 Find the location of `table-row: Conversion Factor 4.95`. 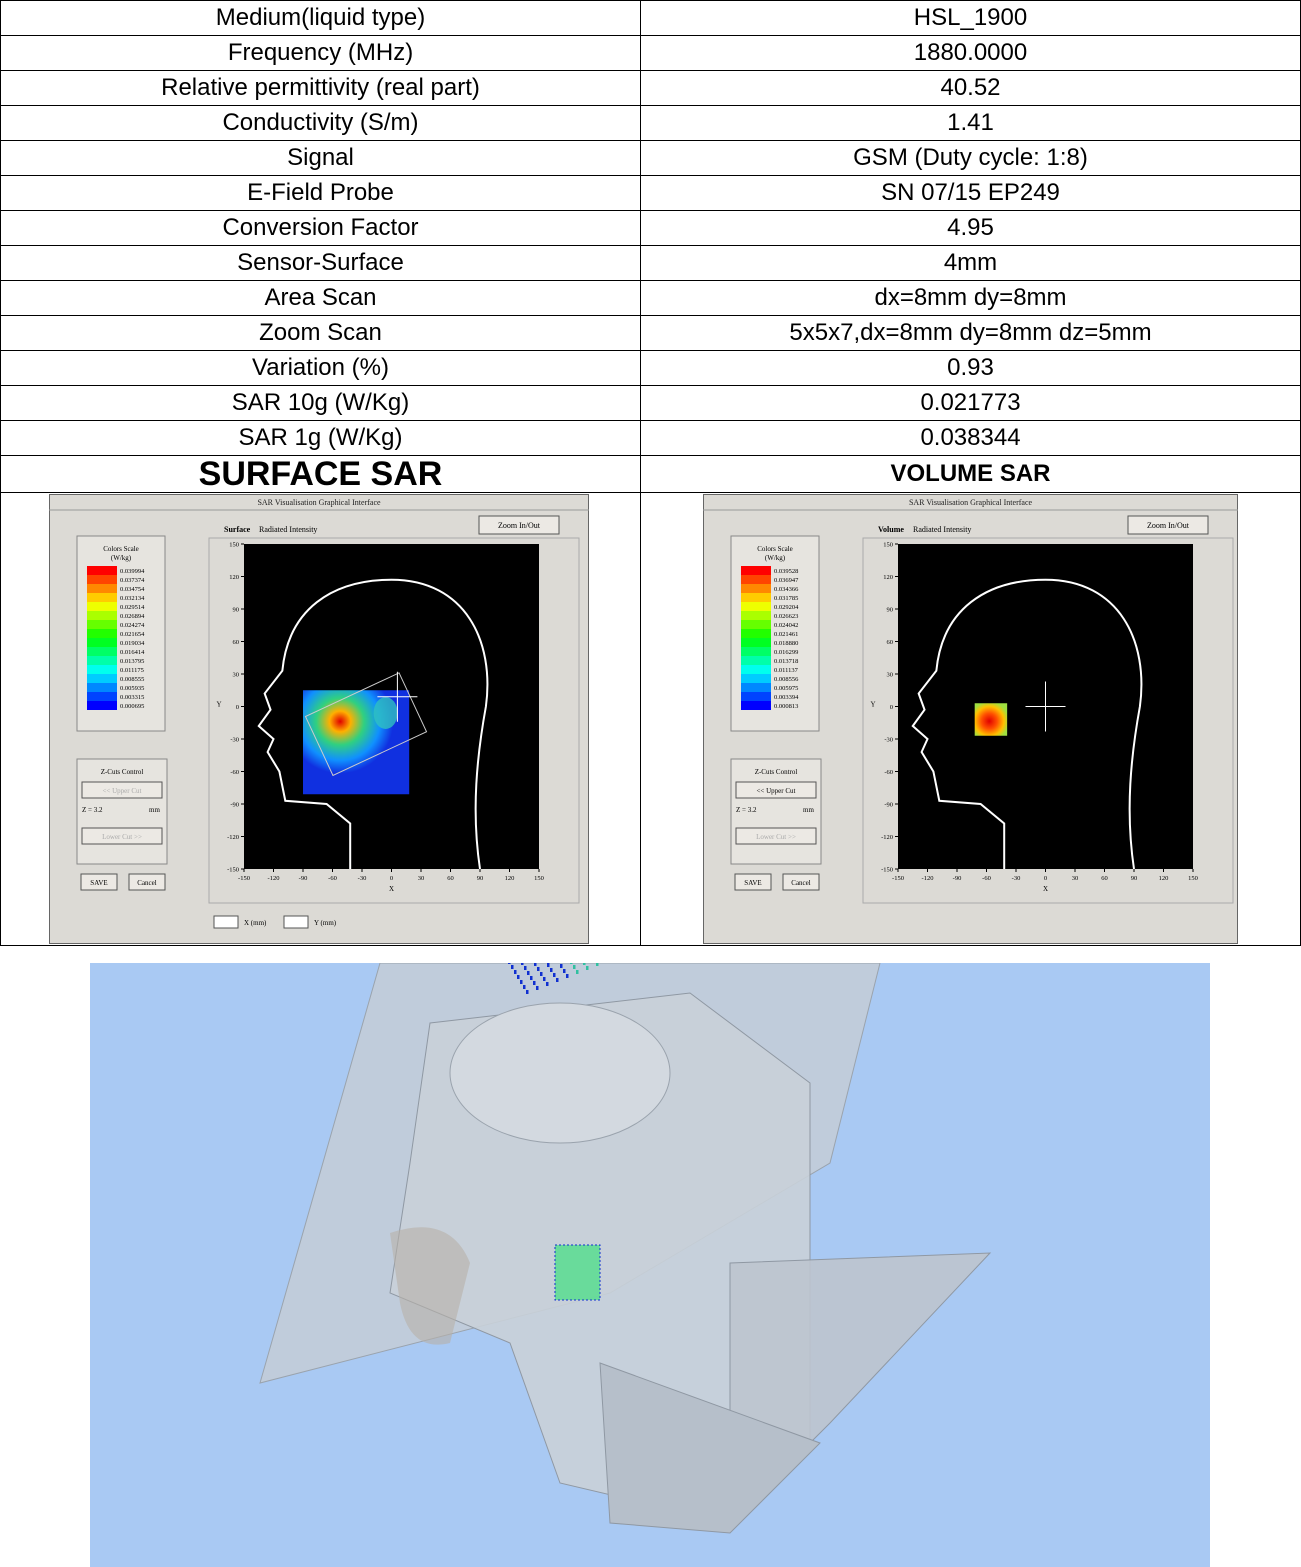

table-row: Conversion Factor 4.95 is located at coordinates (650, 228).